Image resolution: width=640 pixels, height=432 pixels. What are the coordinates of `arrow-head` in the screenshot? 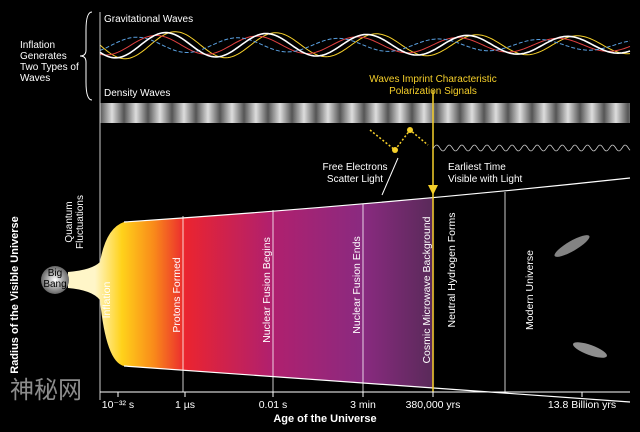 It's located at (433, 190).